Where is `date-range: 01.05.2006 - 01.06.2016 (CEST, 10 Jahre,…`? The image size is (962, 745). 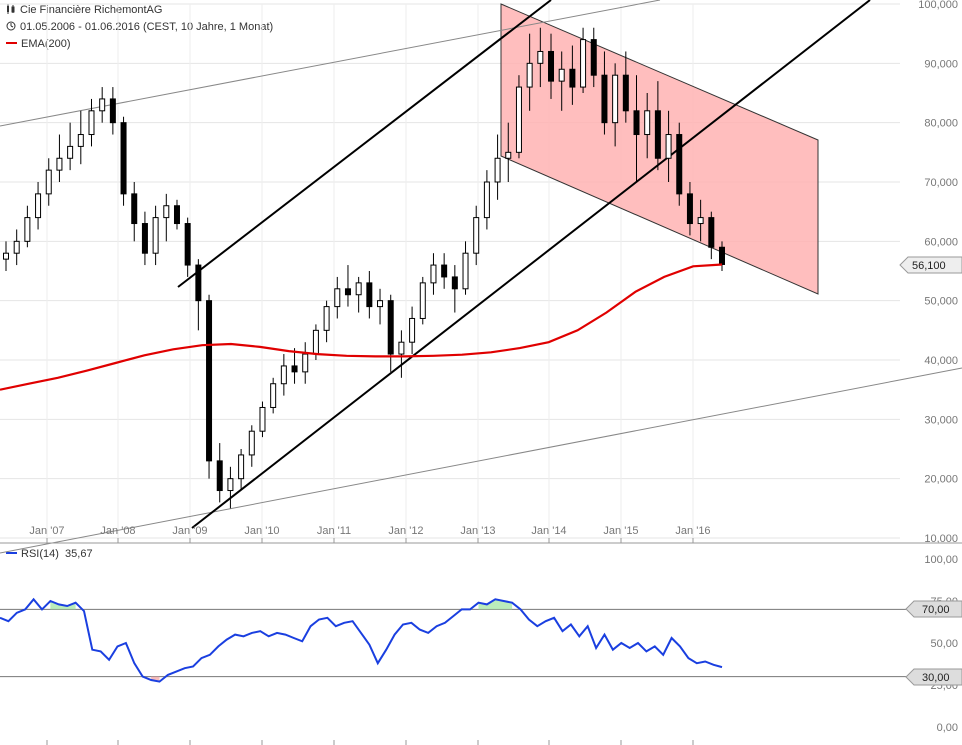 date-range: 01.05.2006 - 01.06.2016 (CEST, 10 Jahre,… is located at coordinates (139, 27).